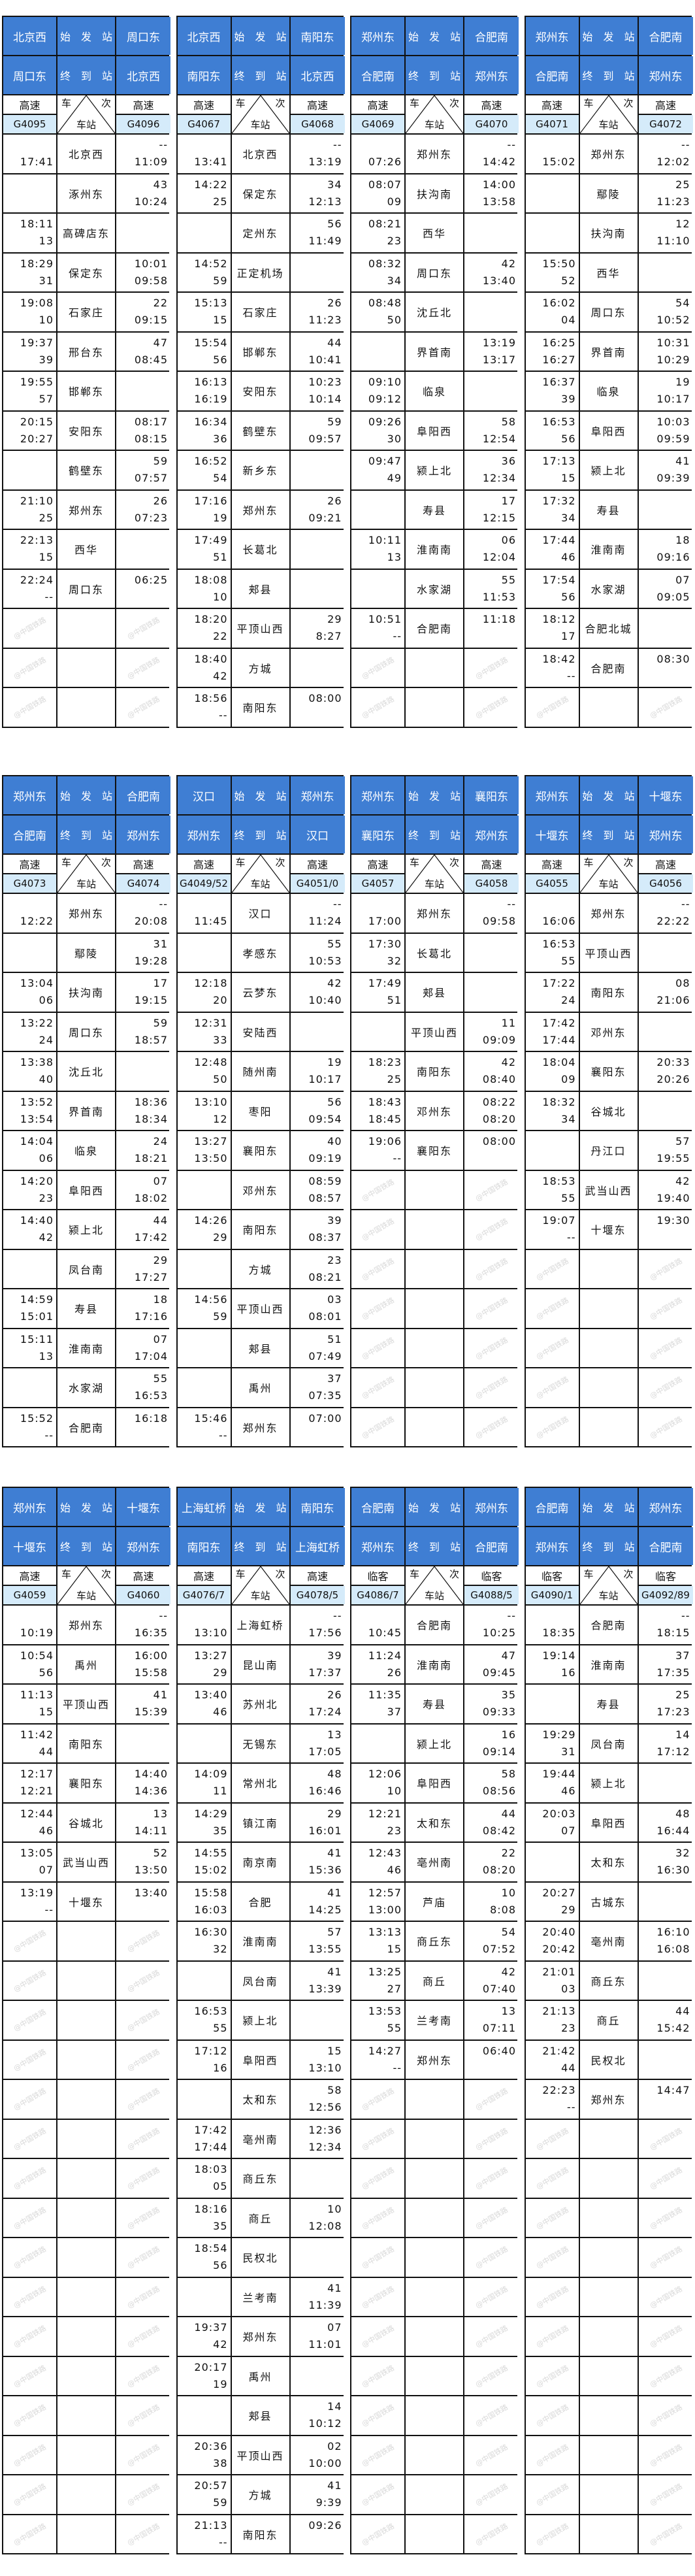 This screenshot has width=695, height=2576. What do you see at coordinates (317, 1664) in the screenshot?
I see `right-train-times: 39 17:37` at bounding box center [317, 1664].